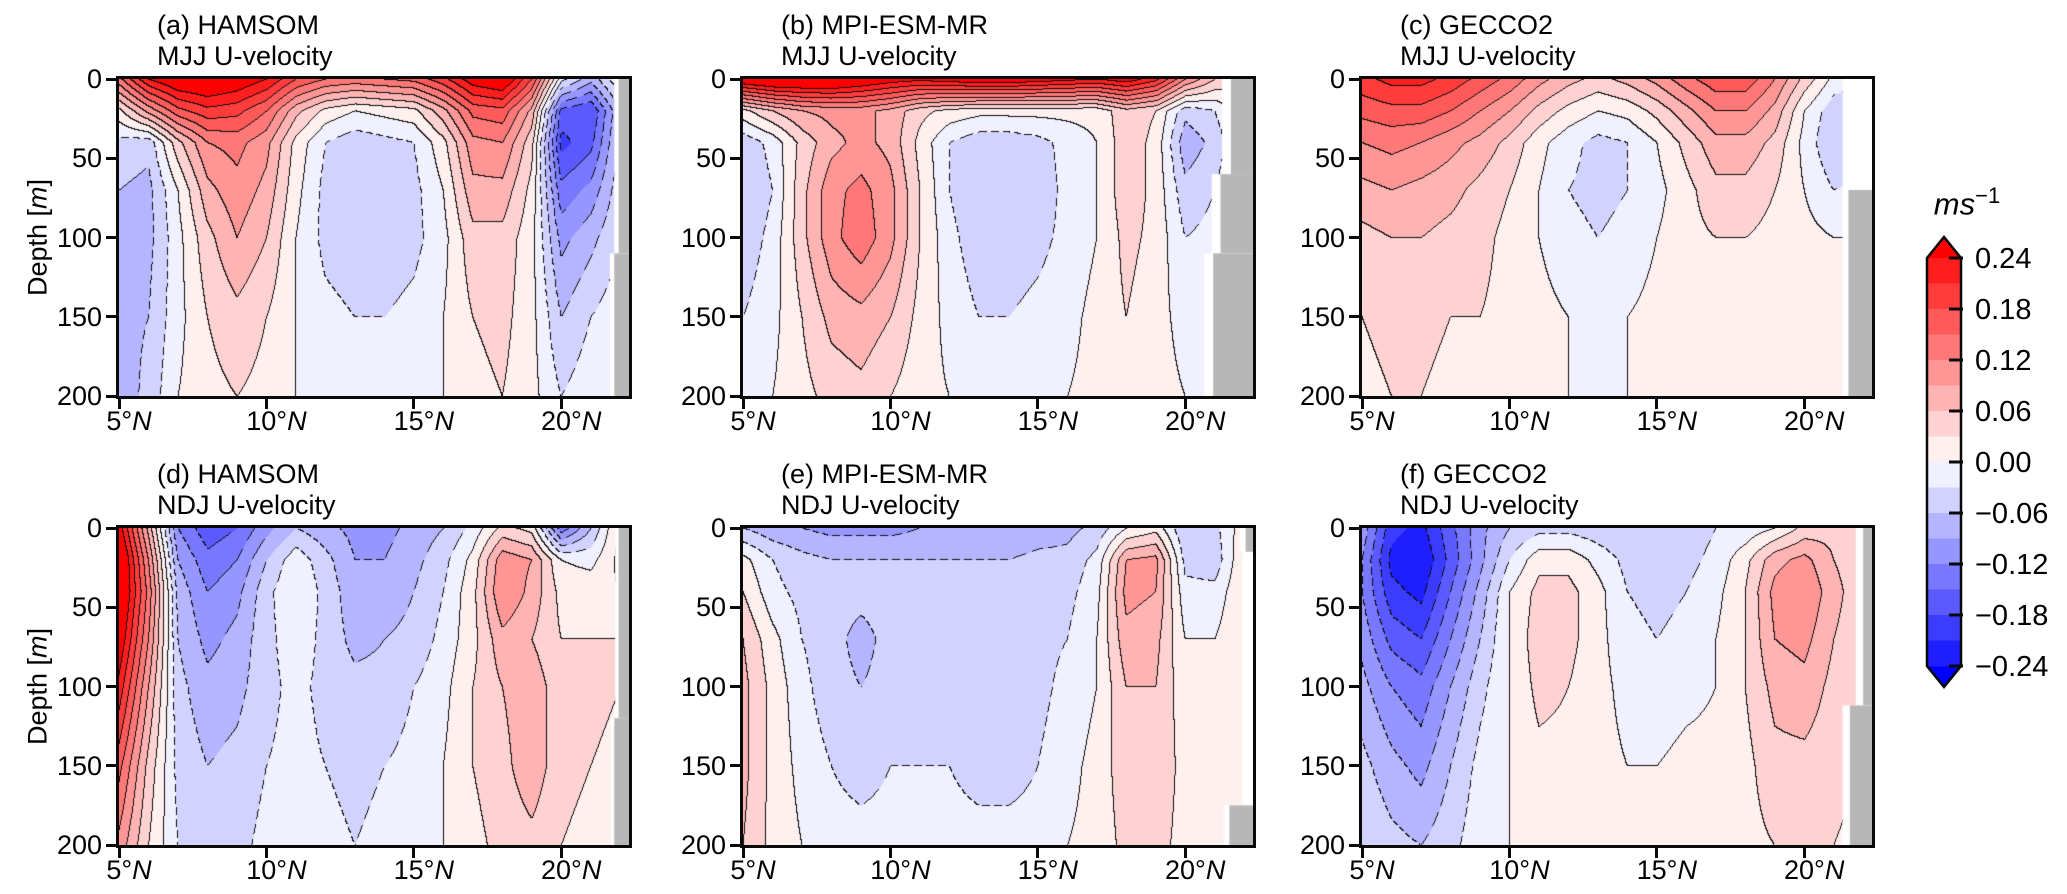 This screenshot has width=2067, height=894. What do you see at coordinates (1488, 56) in the screenshot?
I see `panel-c-title-line2: MJJ U-velocity` at bounding box center [1488, 56].